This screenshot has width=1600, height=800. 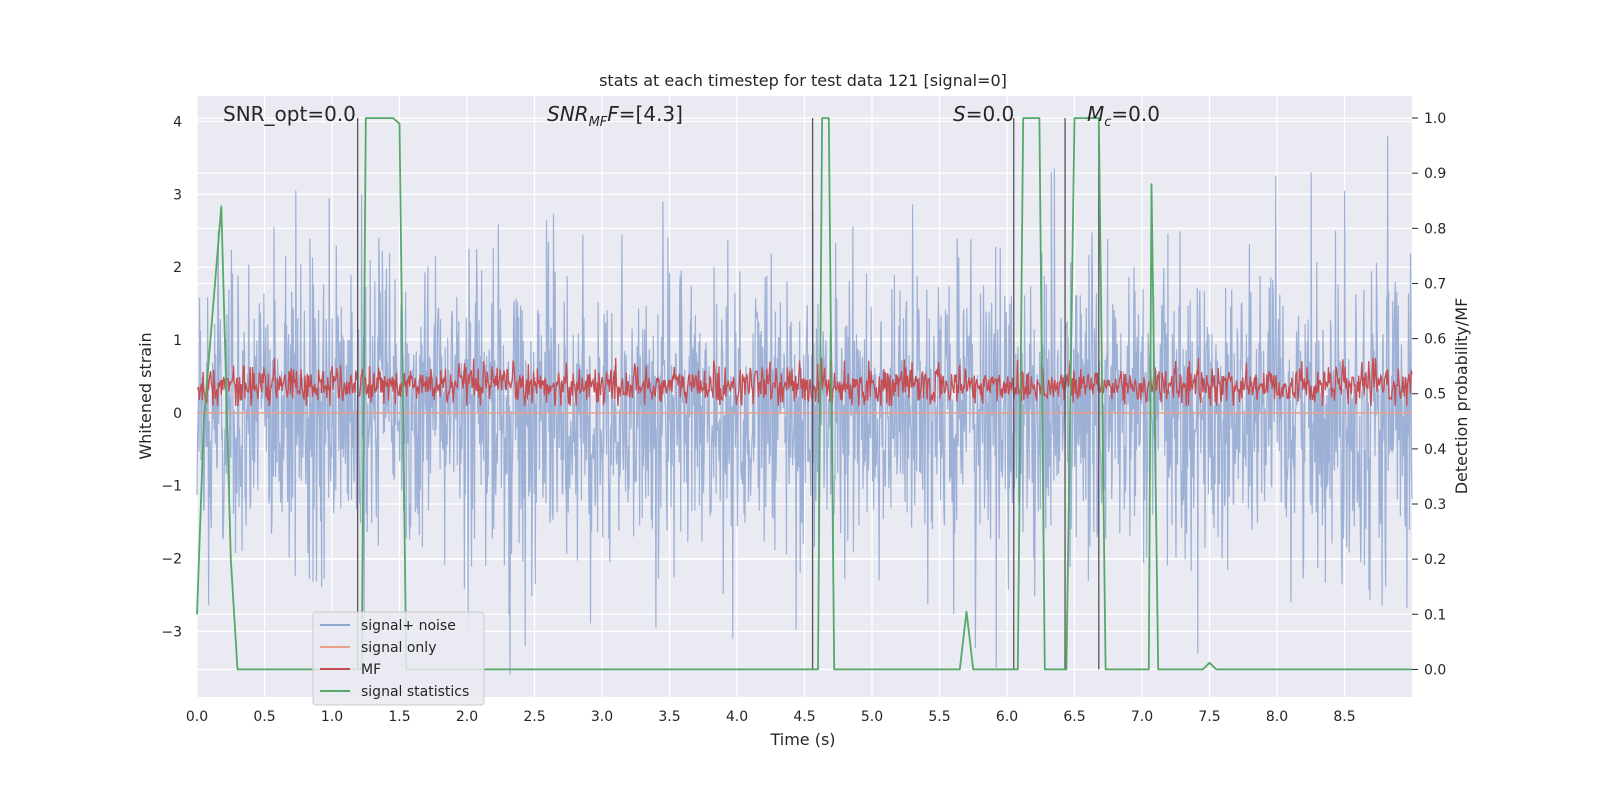 What do you see at coordinates (177, 268) in the screenshot?
I see `y-tick-label: 2` at bounding box center [177, 268].